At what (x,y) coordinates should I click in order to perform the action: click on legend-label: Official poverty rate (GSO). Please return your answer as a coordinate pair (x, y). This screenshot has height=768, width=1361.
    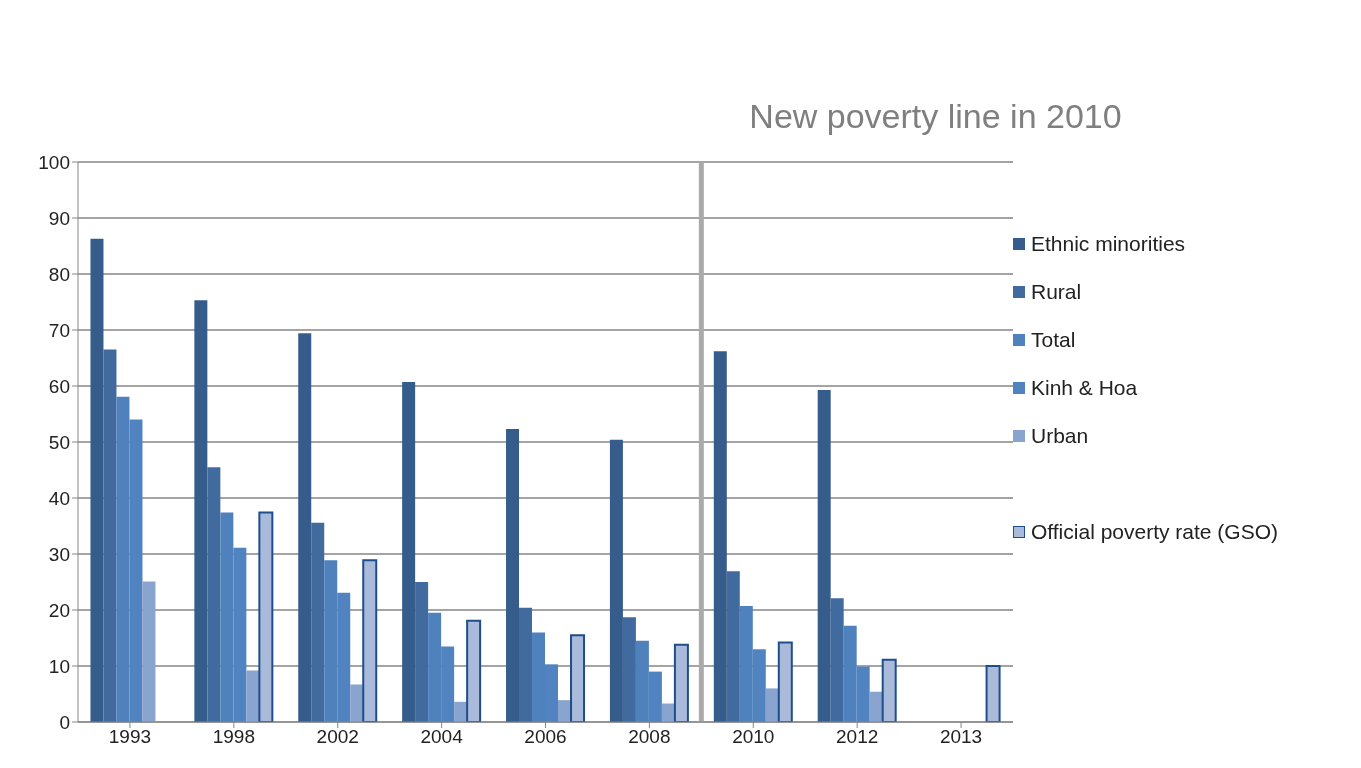
    Looking at the image, I should click on (1155, 532).